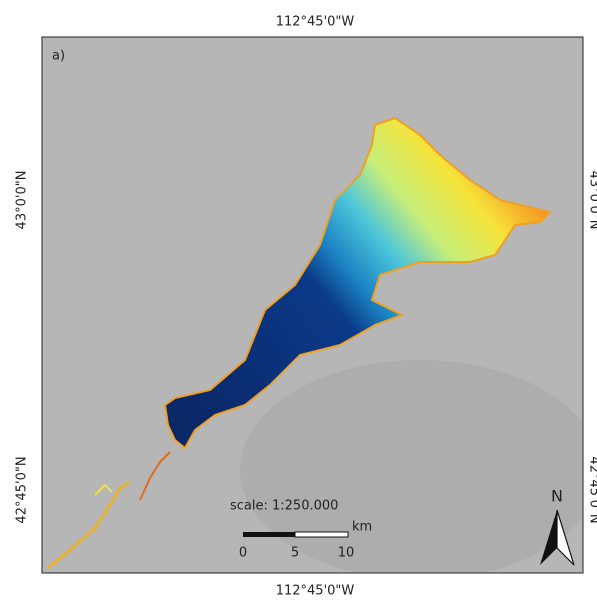 Image resolution: width=597 pixels, height=603 pixels. I want to click on scale-tick: 0, so click(243, 553).